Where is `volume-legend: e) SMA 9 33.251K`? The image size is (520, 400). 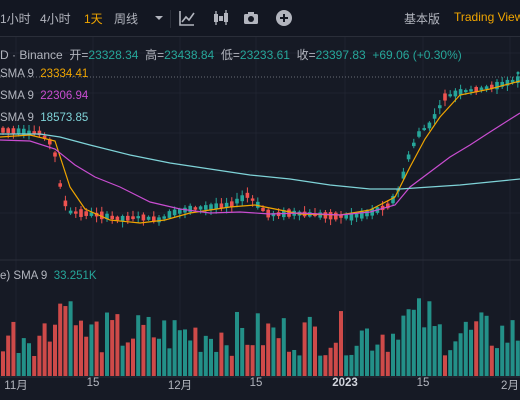 volume-legend: e) SMA 9 33.251K is located at coordinates (48, 276).